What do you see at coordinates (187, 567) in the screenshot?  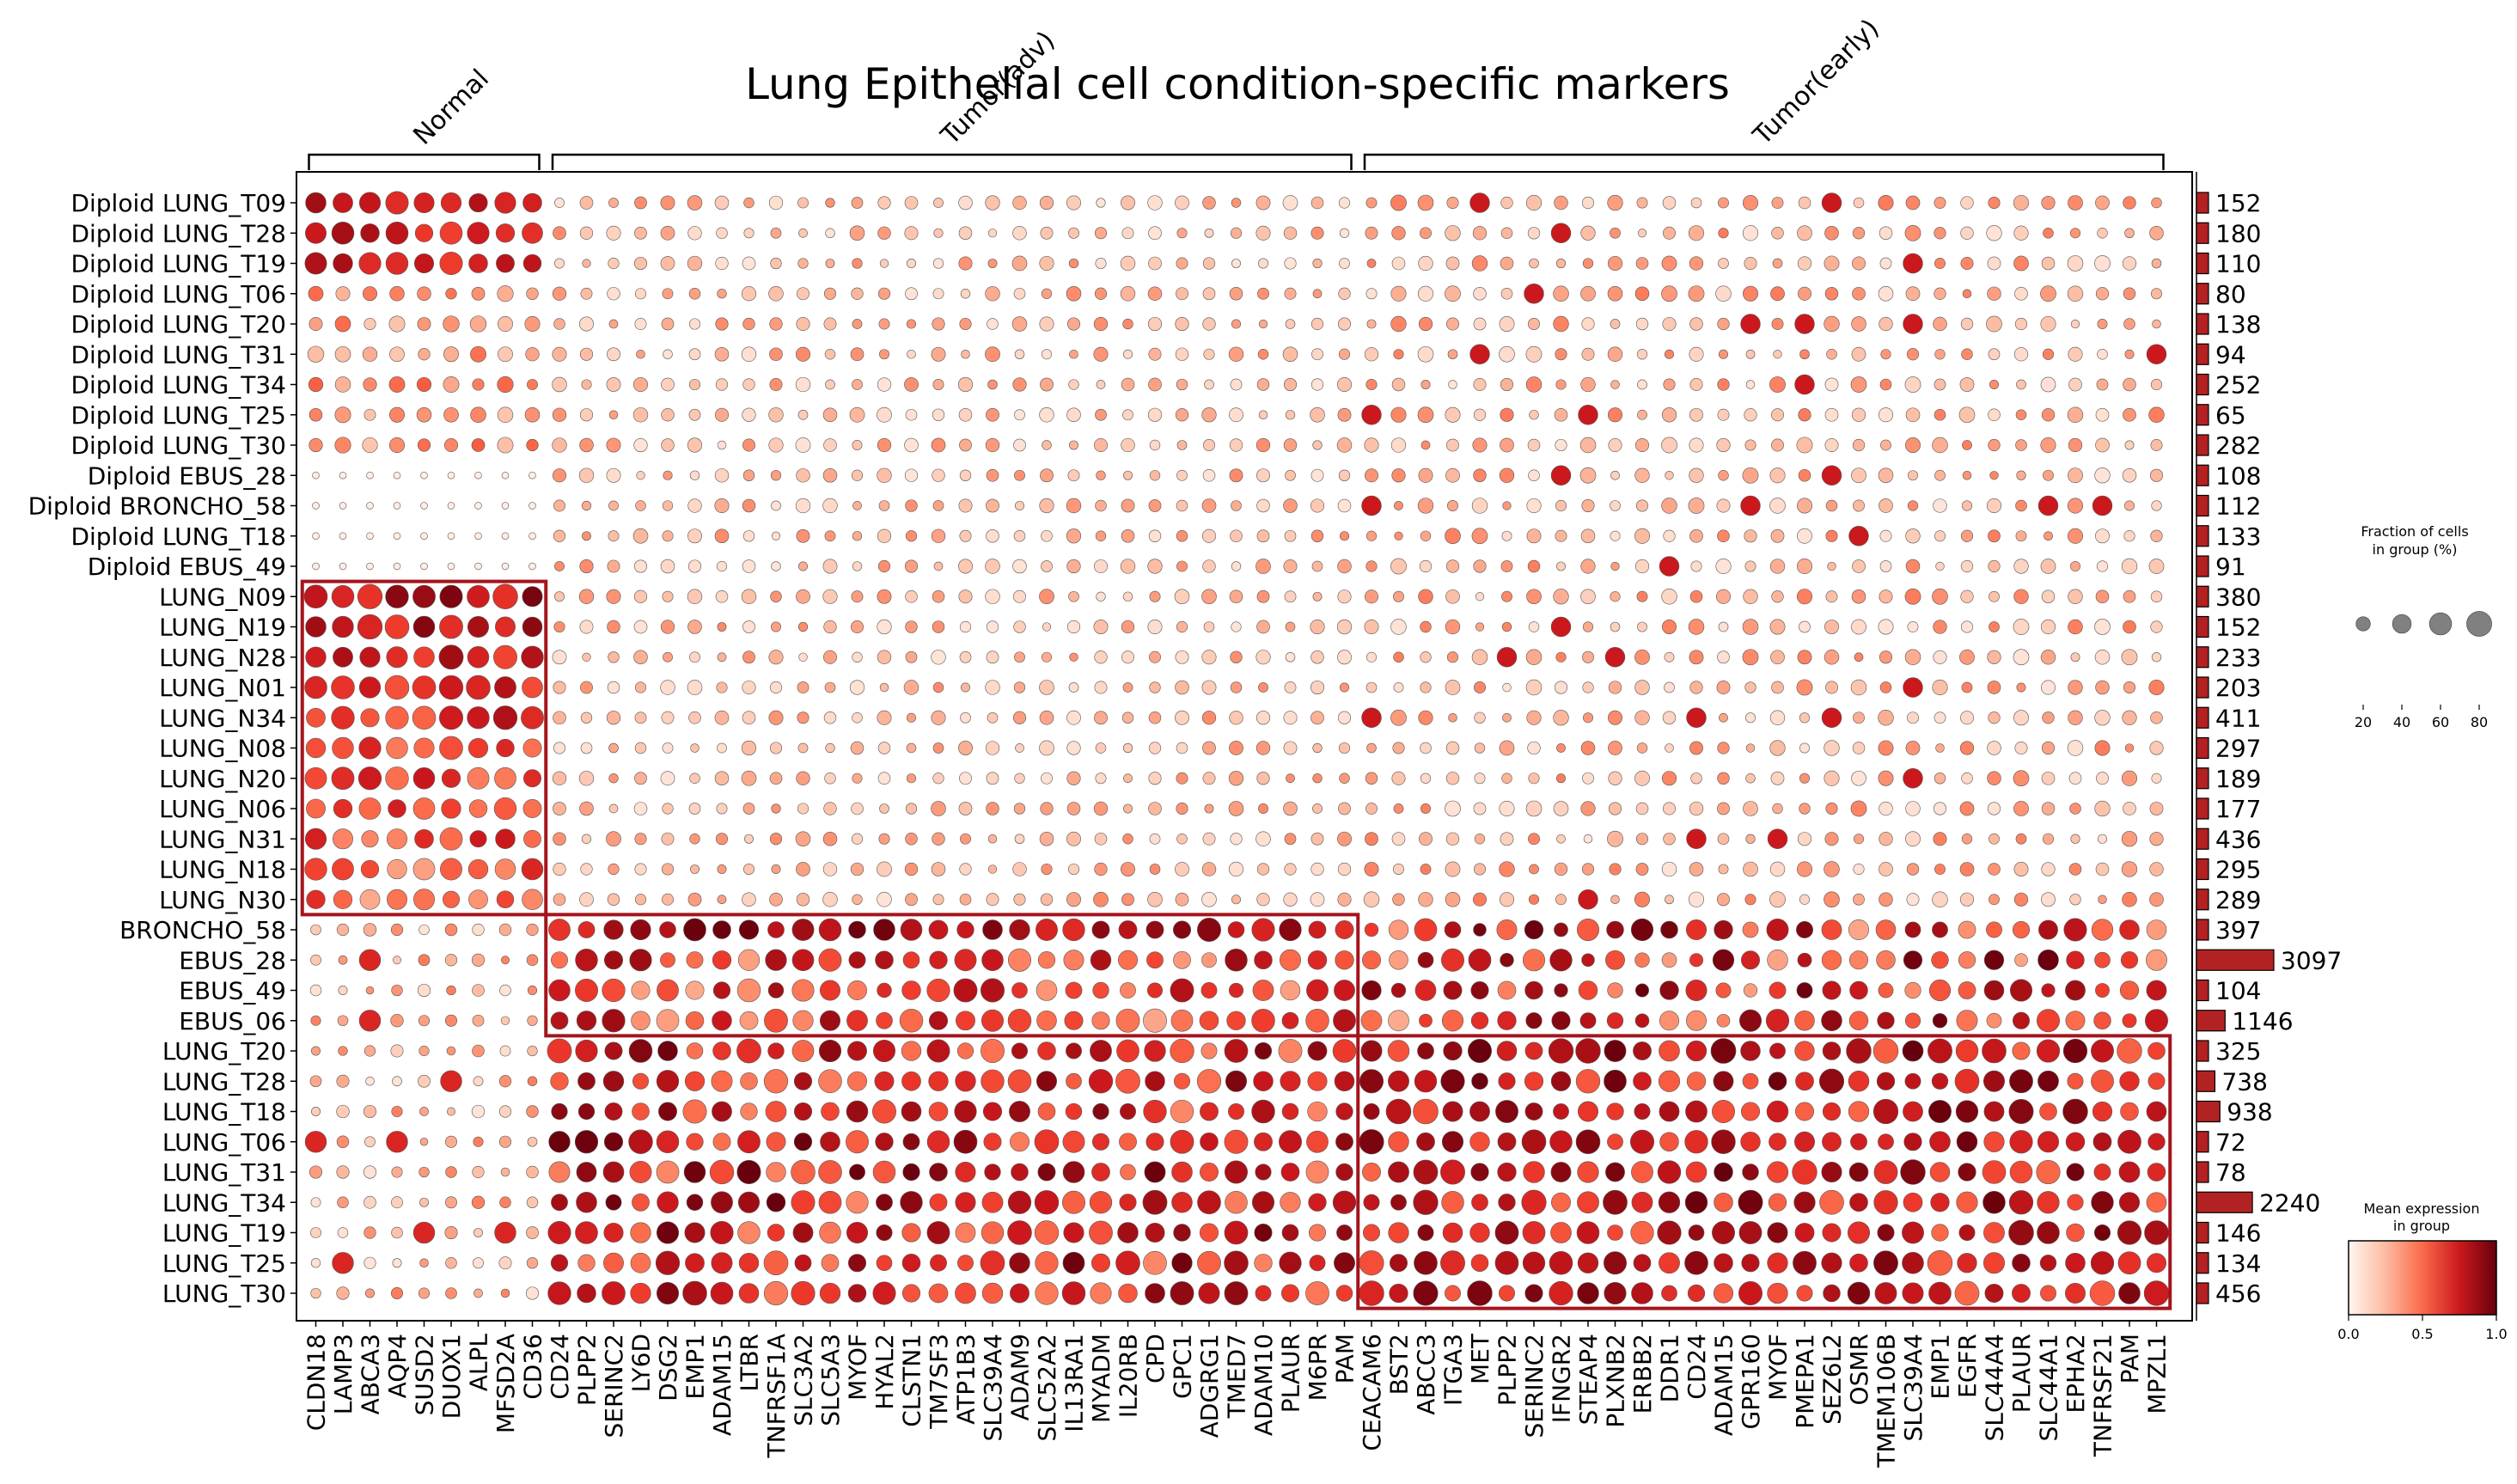 I see `group-label: Diploid EBUS_49` at bounding box center [187, 567].